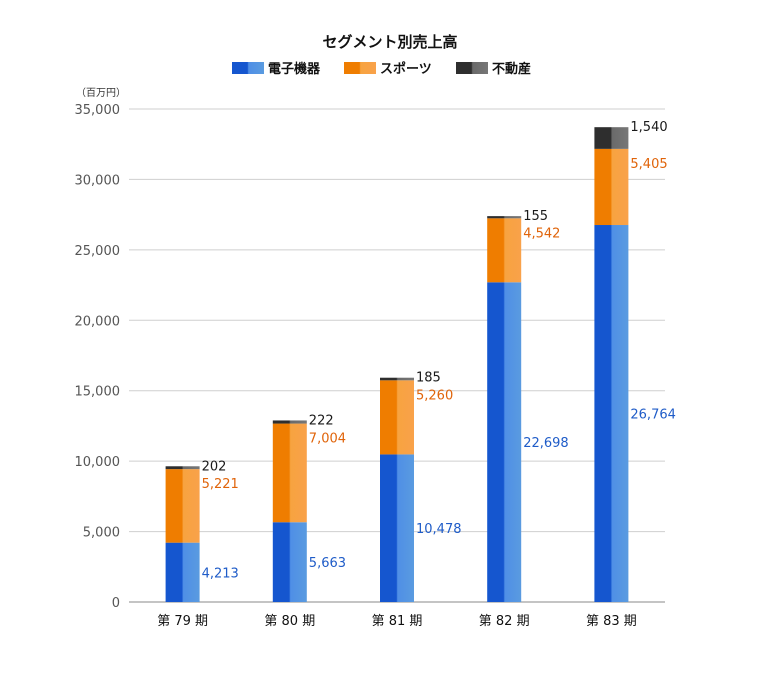 The width and height of the screenshot is (768, 682). What do you see at coordinates (648, 127) in the screenshot?
I see `data-label: 1,540` at bounding box center [648, 127].